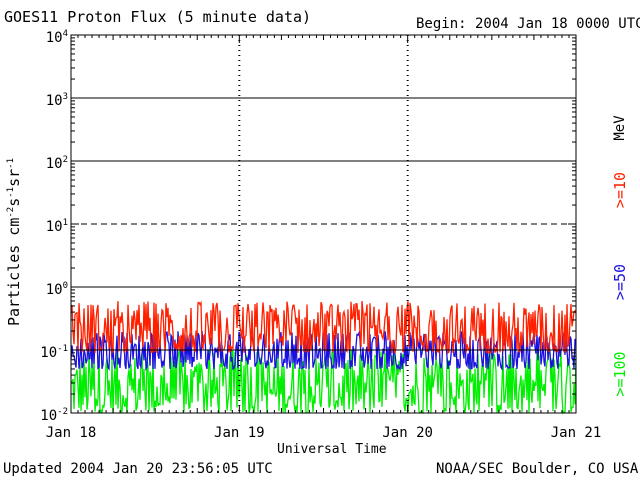 This screenshot has height=480, width=640. What do you see at coordinates (65, 160) in the screenshot?
I see `y-tick-exp: 2` at bounding box center [65, 160].